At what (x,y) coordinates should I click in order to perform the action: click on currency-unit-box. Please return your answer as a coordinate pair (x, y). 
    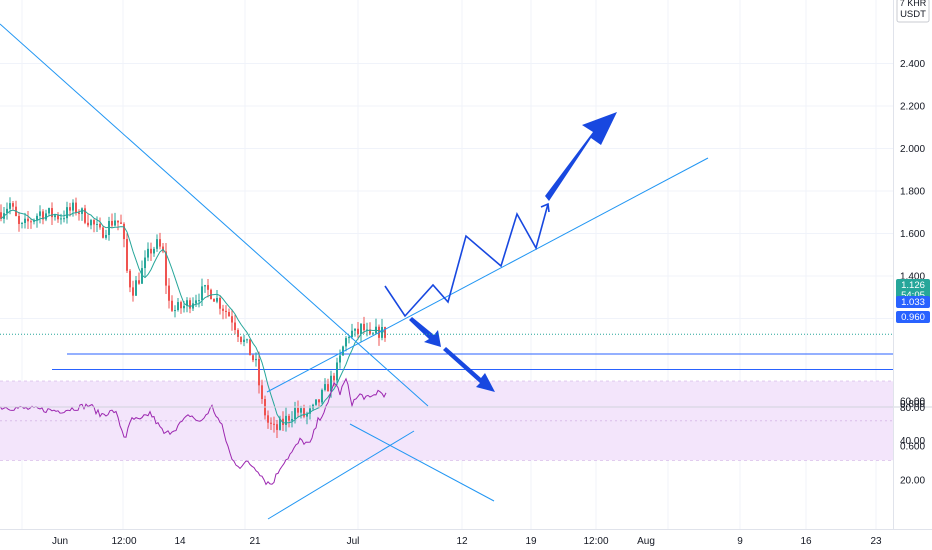
    Looking at the image, I should click on (913, 11).